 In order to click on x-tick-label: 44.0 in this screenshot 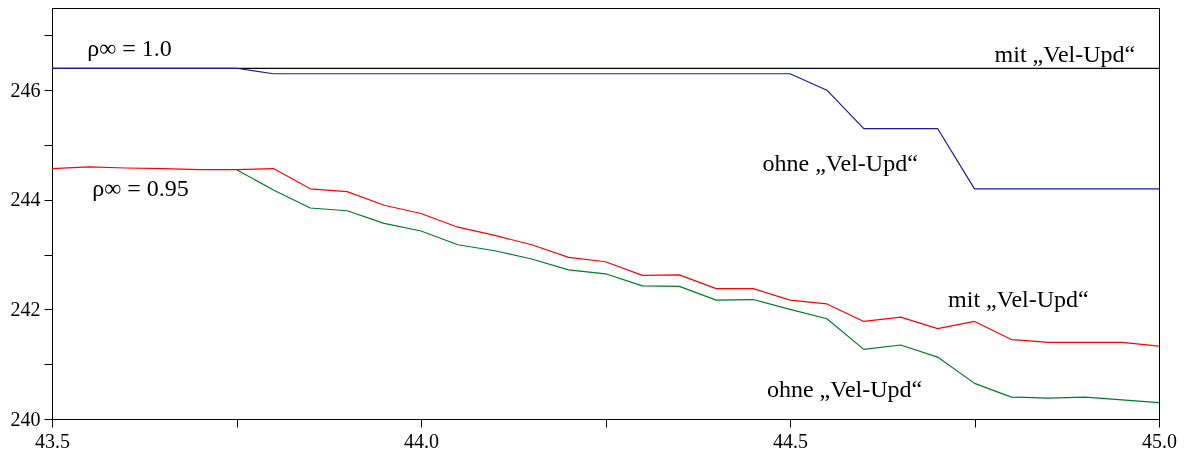, I will do `click(421, 440)`.